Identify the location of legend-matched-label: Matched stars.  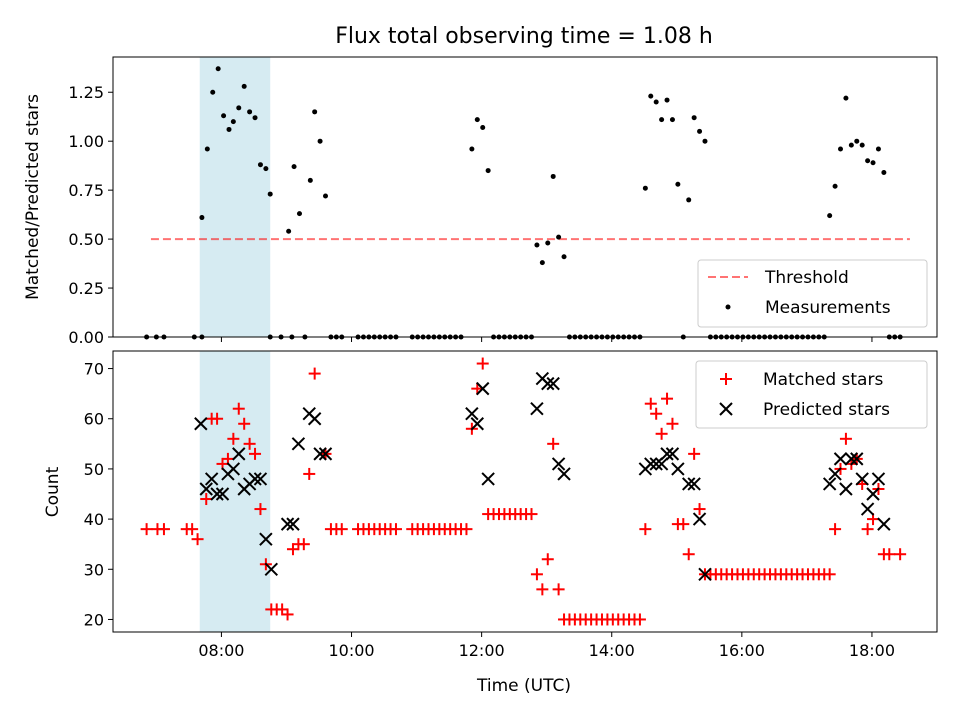
(823, 380).